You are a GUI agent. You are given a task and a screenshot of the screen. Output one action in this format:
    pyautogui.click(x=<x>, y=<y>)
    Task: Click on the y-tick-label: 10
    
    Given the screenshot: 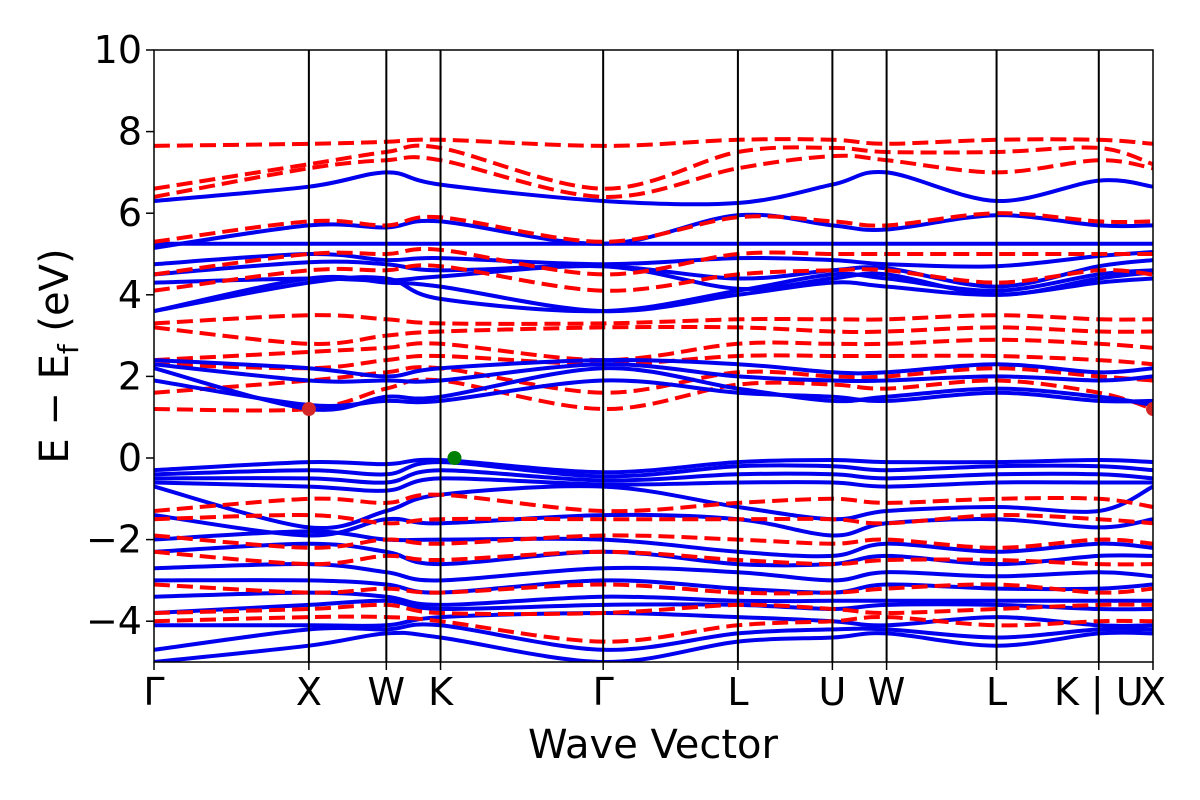 What is the action you would take?
    pyautogui.click(x=118, y=50)
    